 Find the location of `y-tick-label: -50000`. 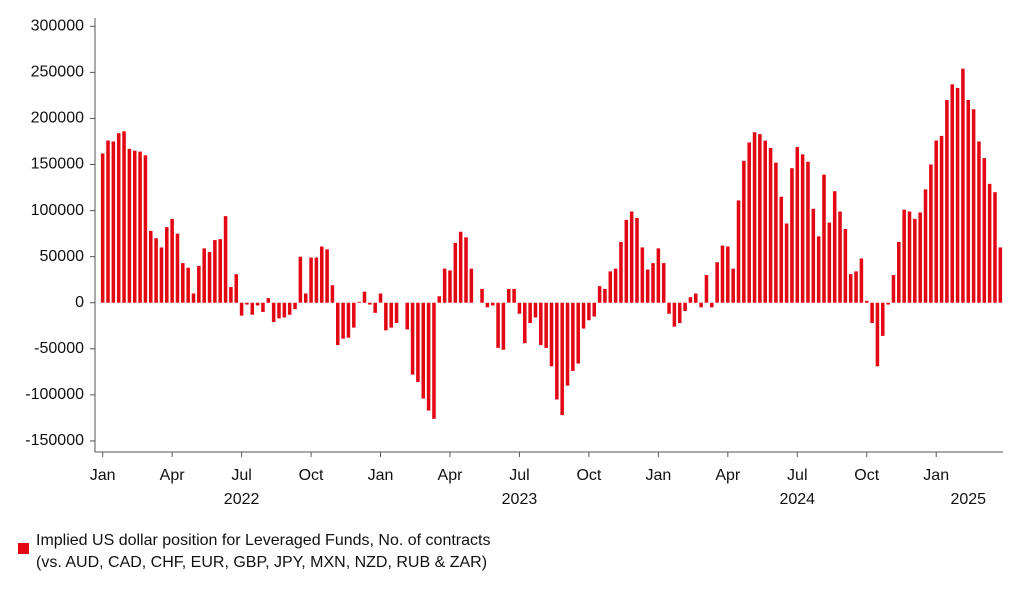

y-tick-label: -50000 is located at coordinates (59, 348).